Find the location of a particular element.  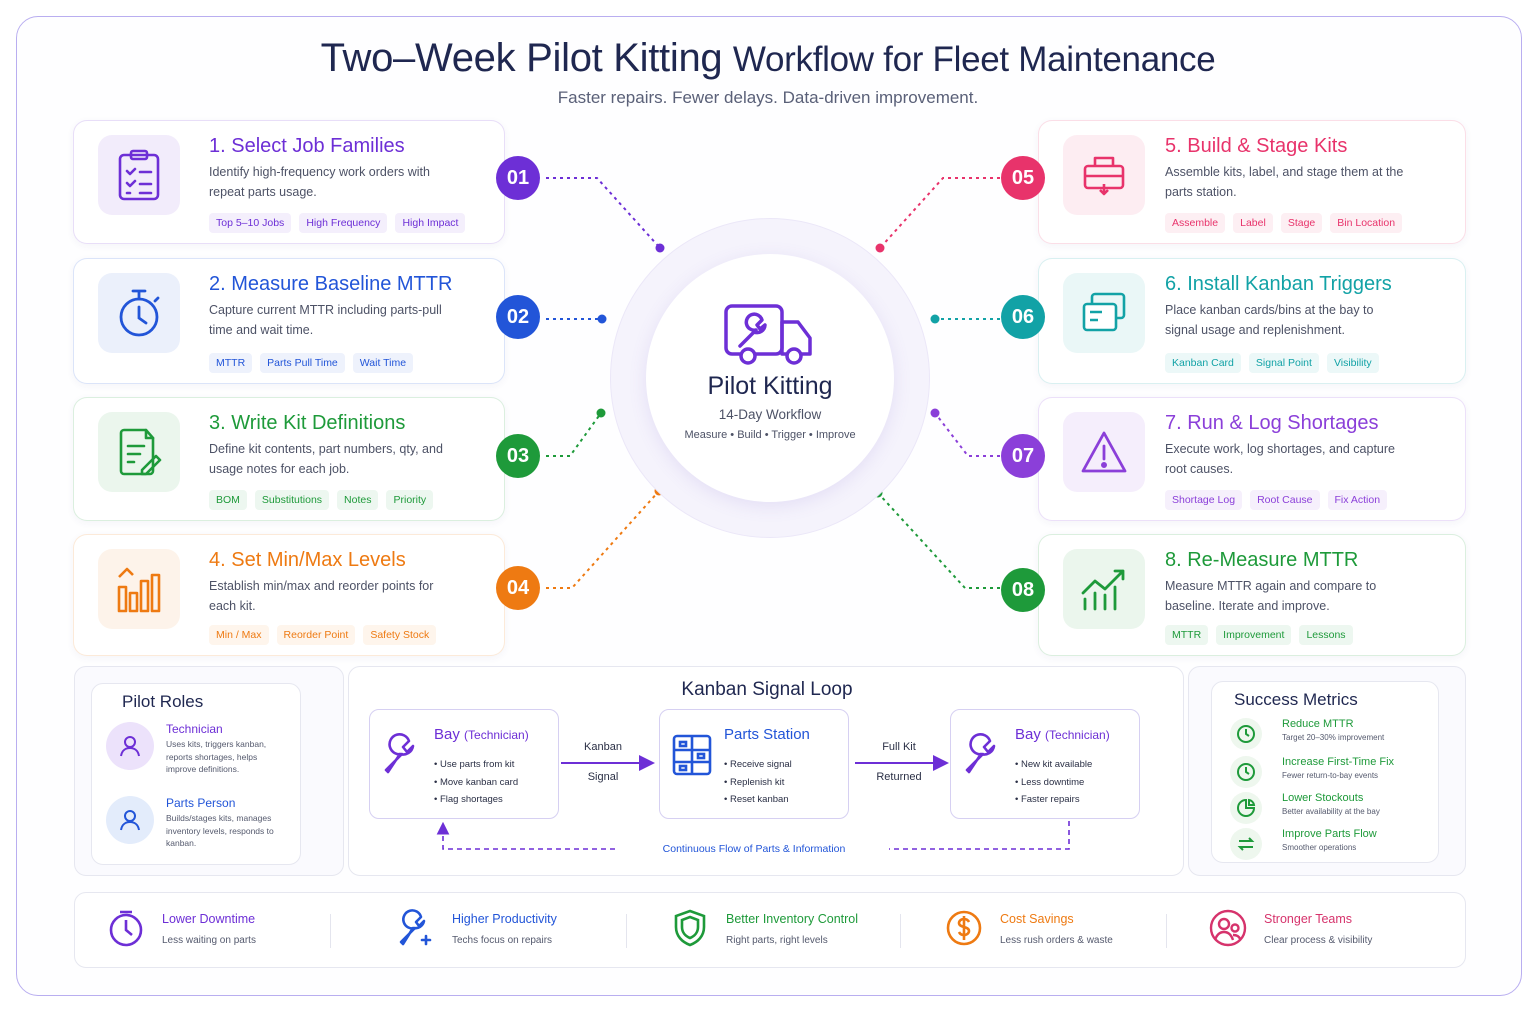

step-tags: Top 5–10 Jobs High Frequency High Impact is located at coordinates (337, 223).